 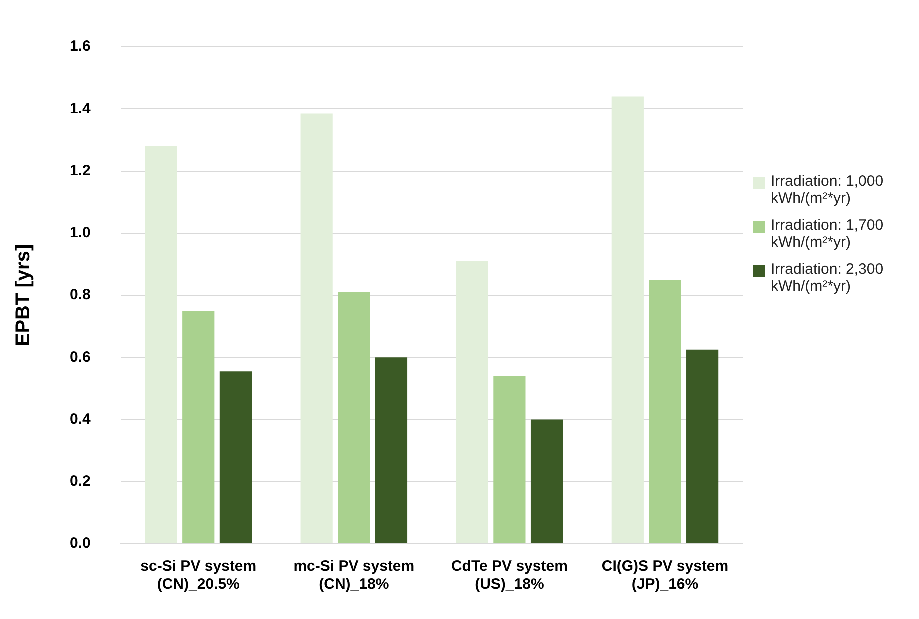 I want to click on legend-label: Irradiation: 2,300 kWh/(m²*yr), so click(x=828, y=278).